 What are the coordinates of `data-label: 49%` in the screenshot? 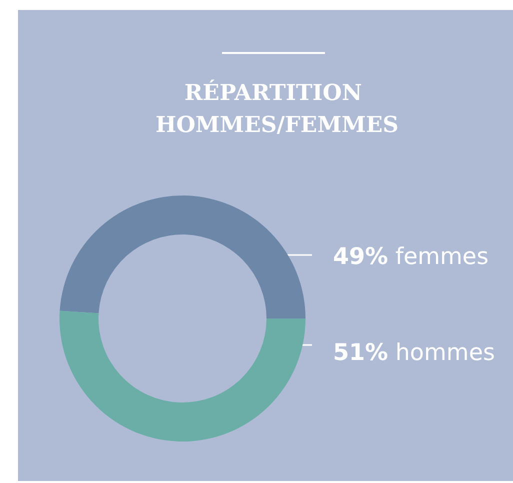 It's located at (360, 257).